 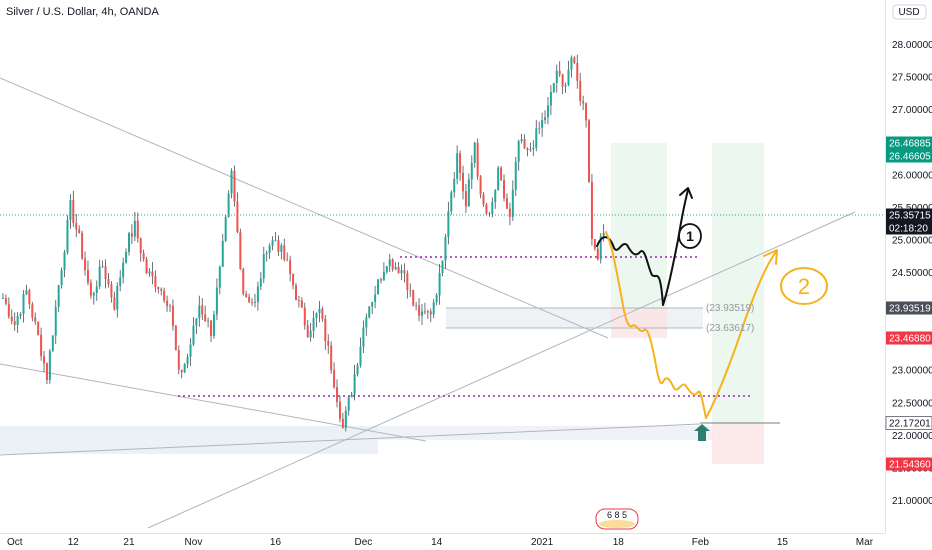 What do you see at coordinates (189, 440) in the screenshot?
I see `demand-zone-bottom` at bounding box center [189, 440].